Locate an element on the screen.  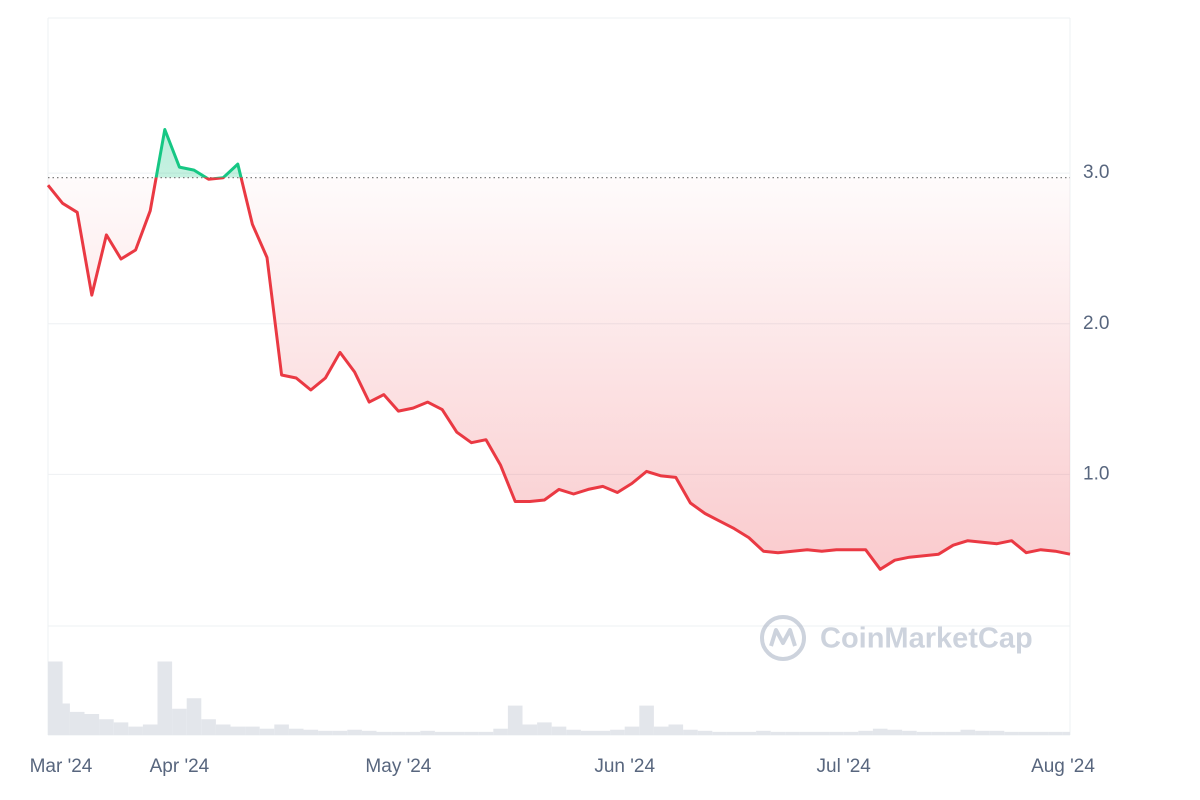
watermark-logo is located at coordinates (783, 638).